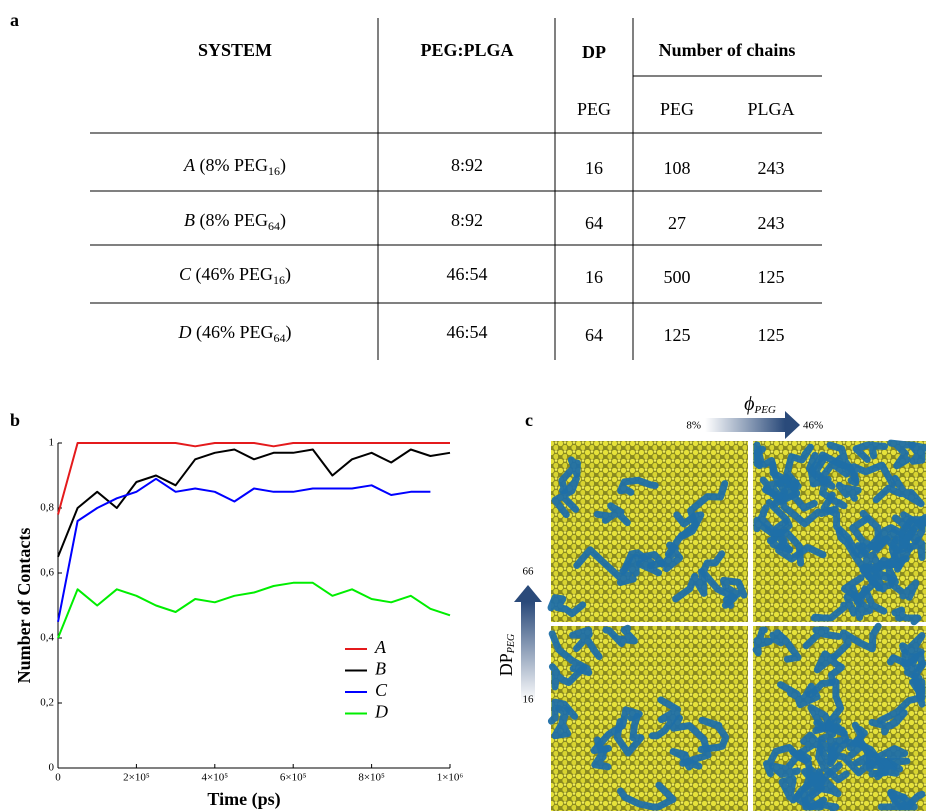  Describe the element at coordinates (371, 778) in the screenshot. I see `x-tick-label: 8×10⁵` at that location.